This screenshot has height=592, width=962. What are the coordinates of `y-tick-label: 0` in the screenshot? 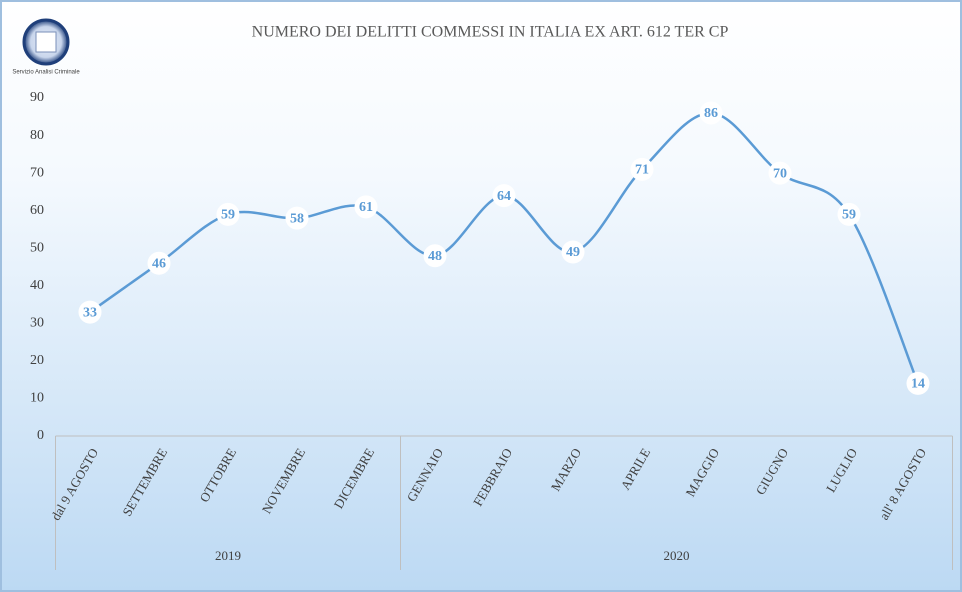 It's located at (40, 435).